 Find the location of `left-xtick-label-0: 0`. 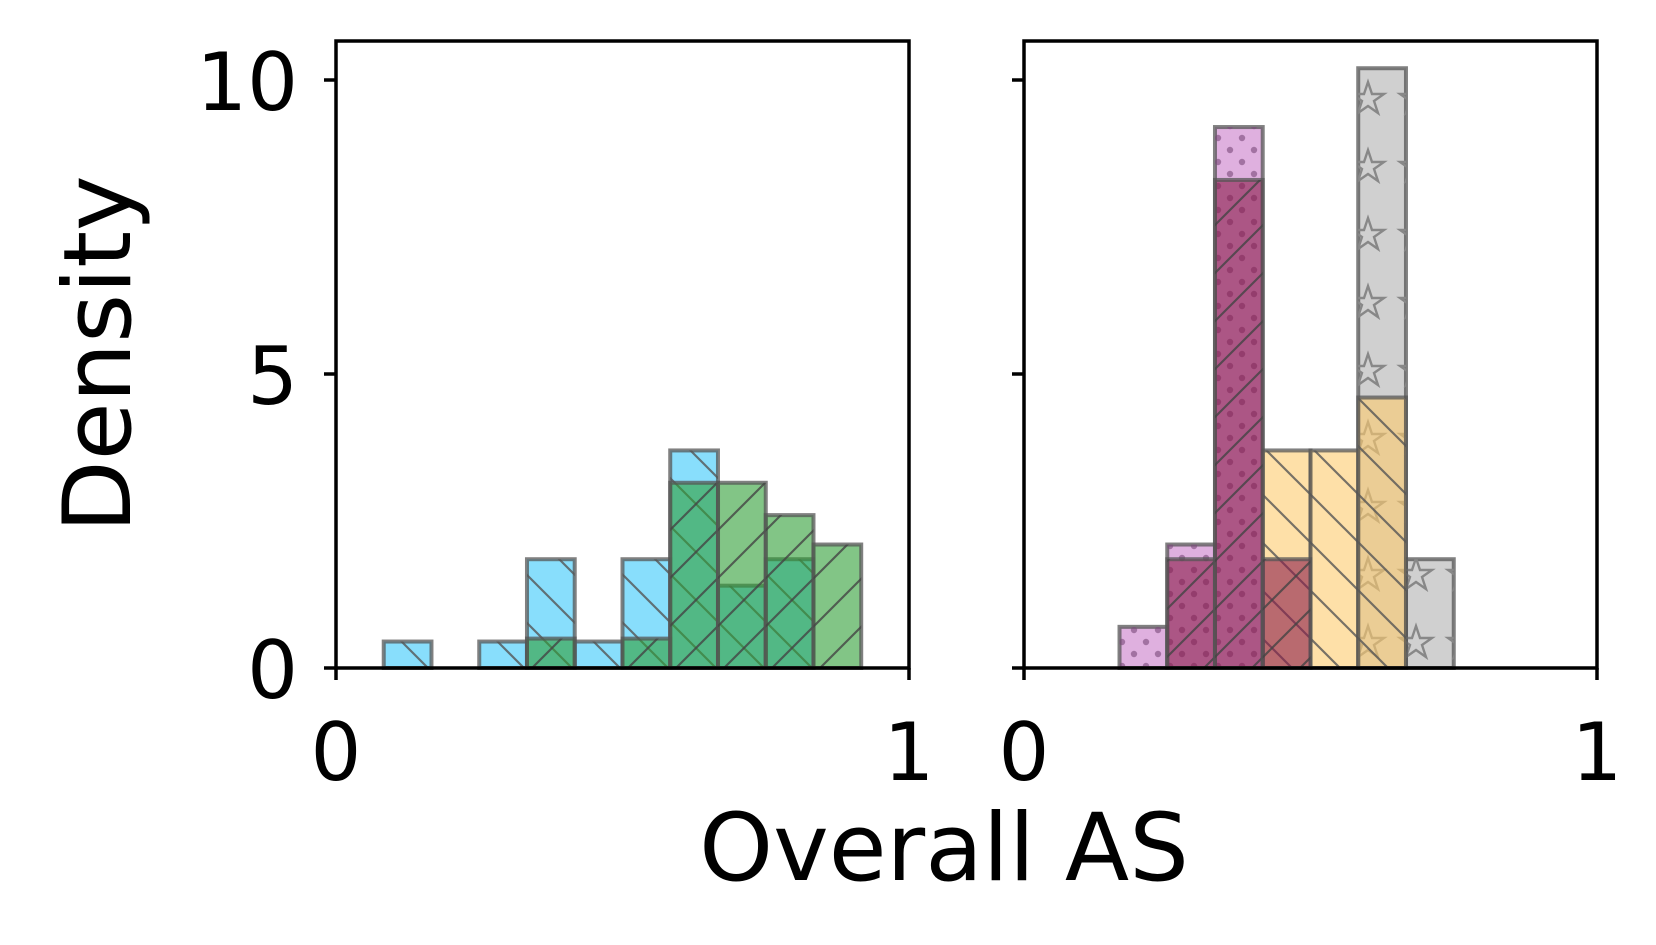

left-xtick-label-0: 0 is located at coordinates (336, 752).